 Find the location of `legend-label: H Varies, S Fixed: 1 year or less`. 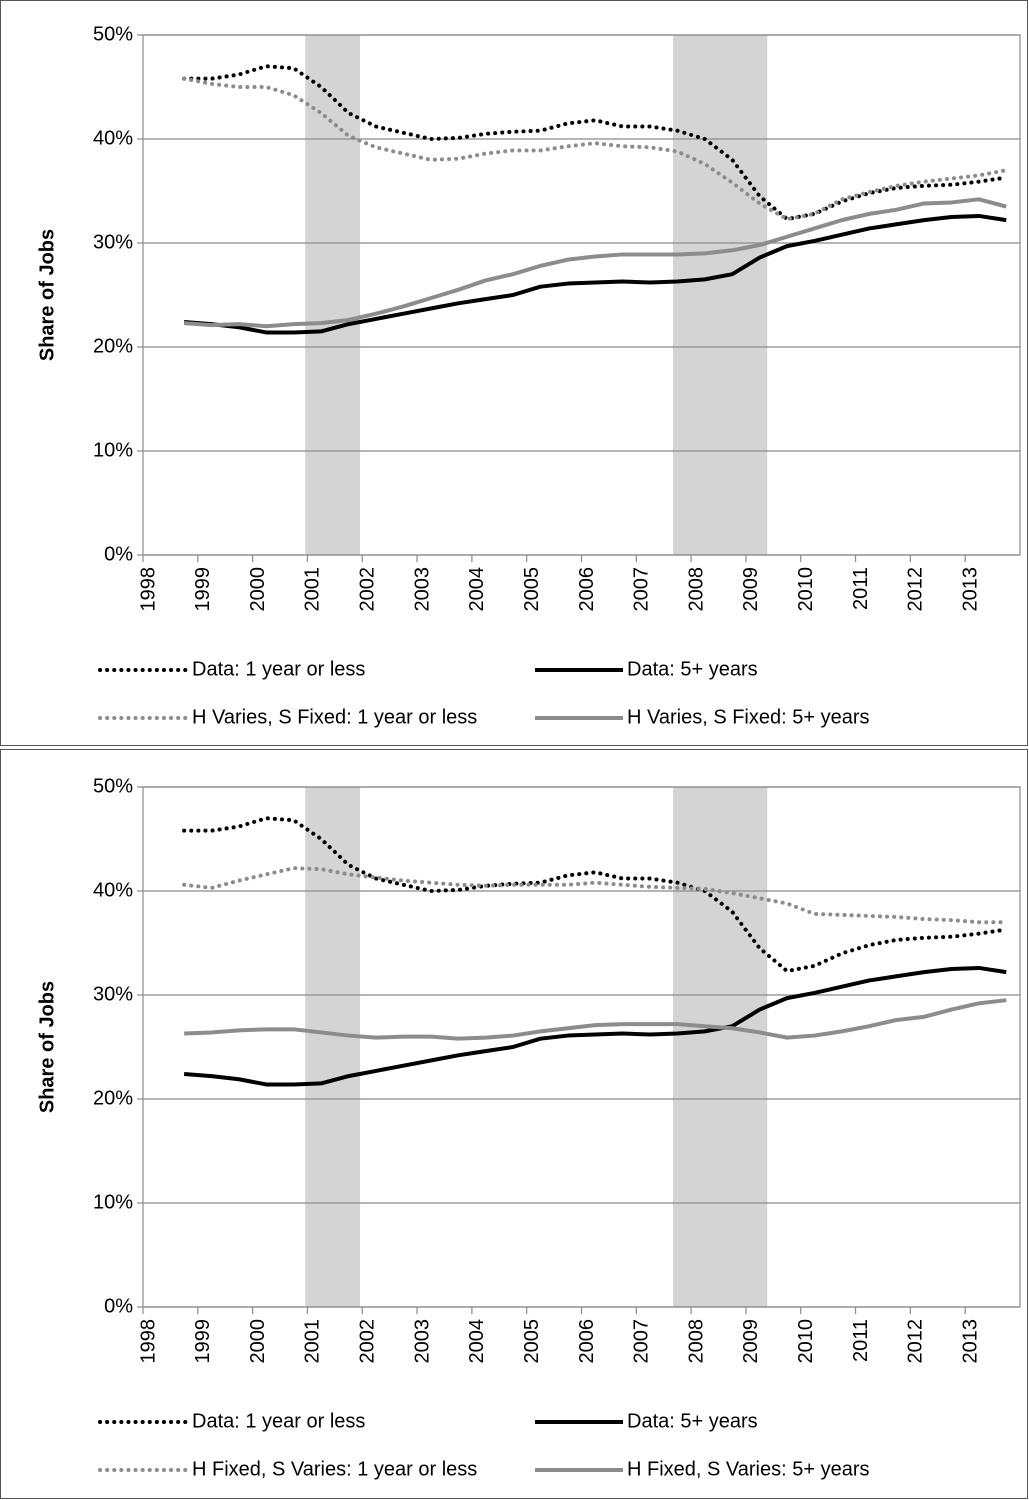

legend-label: H Varies, S Fixed: 1 year or less is located at coordinates (334, 717).